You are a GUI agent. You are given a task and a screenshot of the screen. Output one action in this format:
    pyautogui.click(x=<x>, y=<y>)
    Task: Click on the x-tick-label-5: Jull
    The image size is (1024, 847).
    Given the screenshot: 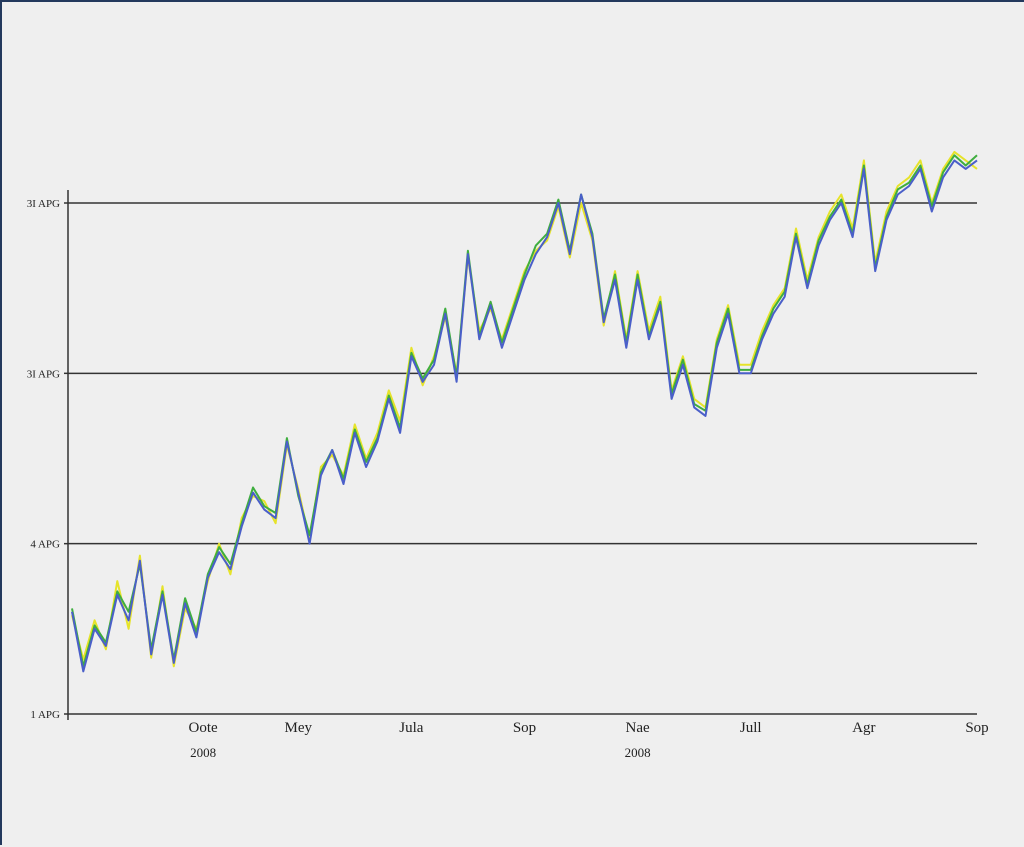 What is the action you would take?
    pyautogui.click(x=751, y=728)
    